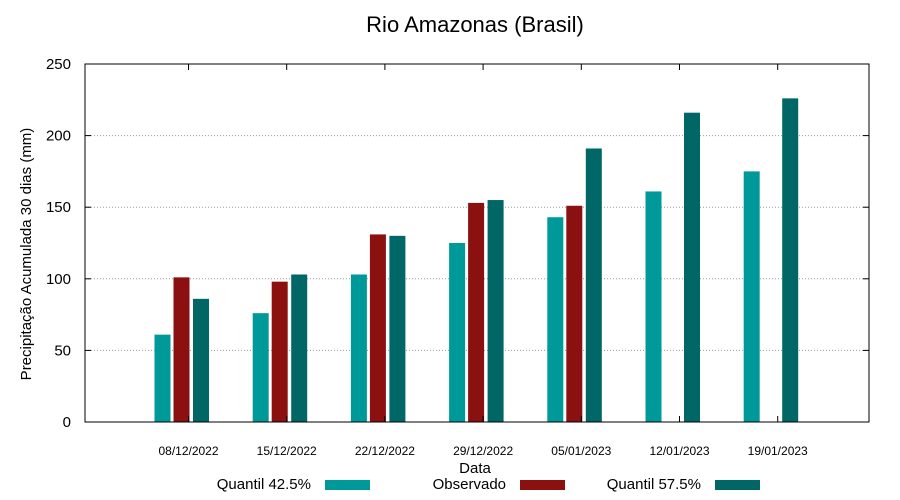 This screenshot has height=500, width=900. Describe the element at coordinates (469, 484) in the screenshot. I see `legend-label-2: Observado` at that location.